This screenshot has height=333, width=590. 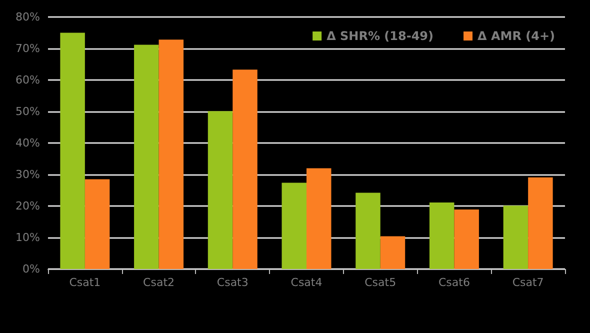 What do you see at coordinates (28, 143) in the screenshot?
I see `y-tick-label: 40%` at bounding box center [28, 143].